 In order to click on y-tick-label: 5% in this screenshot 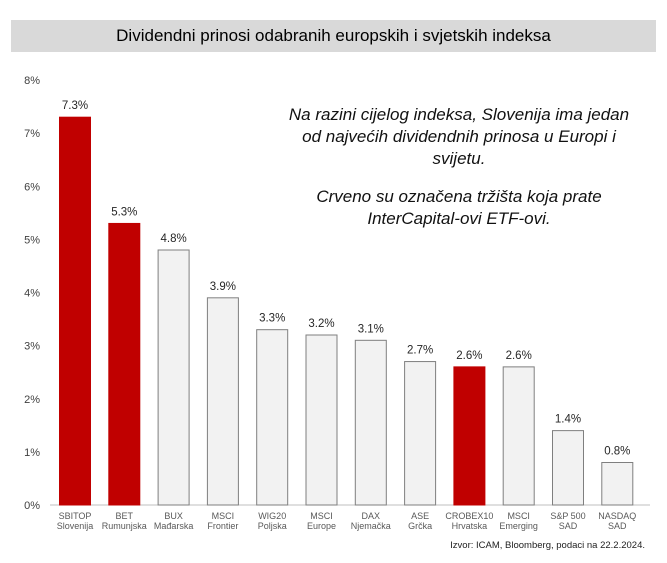, I will do `click(32, 240)`.